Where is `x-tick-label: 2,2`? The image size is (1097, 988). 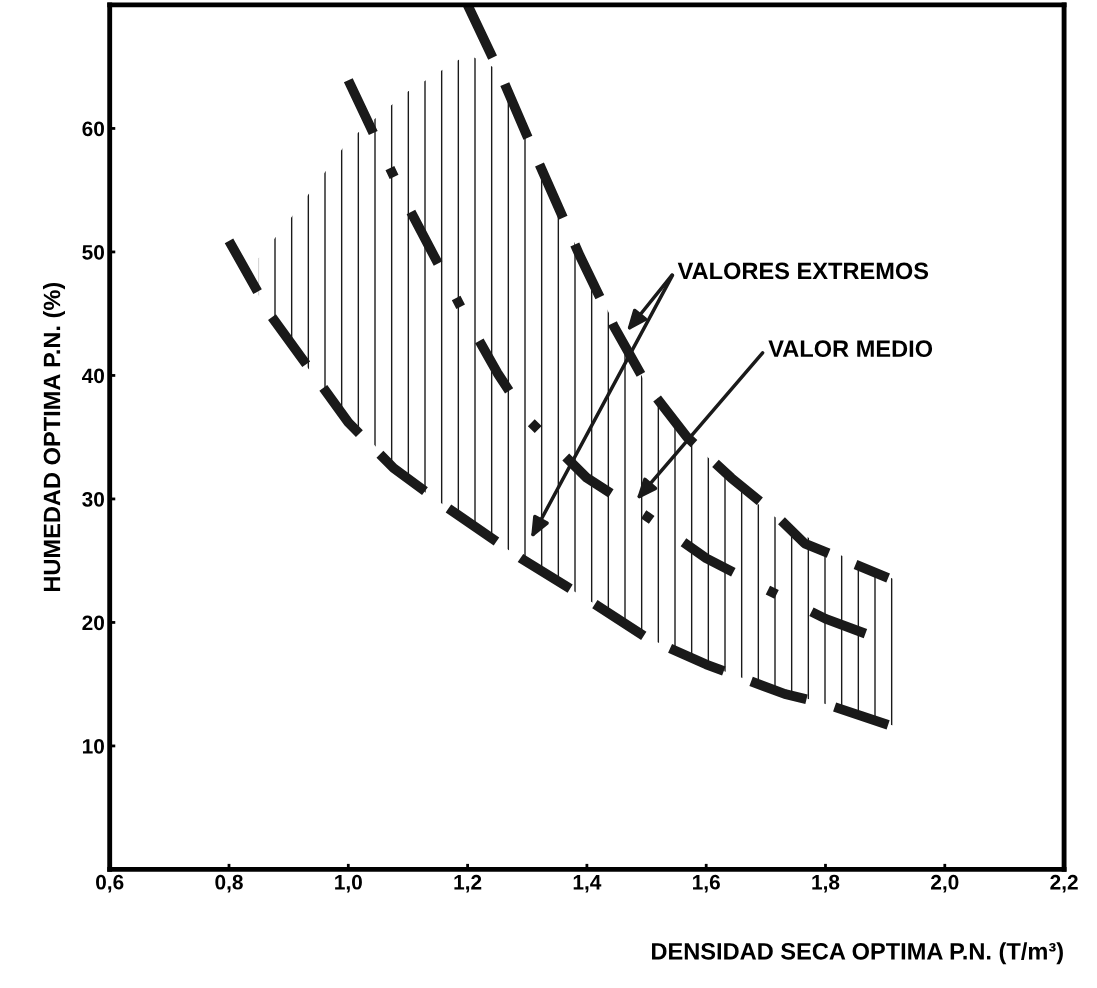
x-tick-label: 2,2 is located at coordinates (1064, 883).